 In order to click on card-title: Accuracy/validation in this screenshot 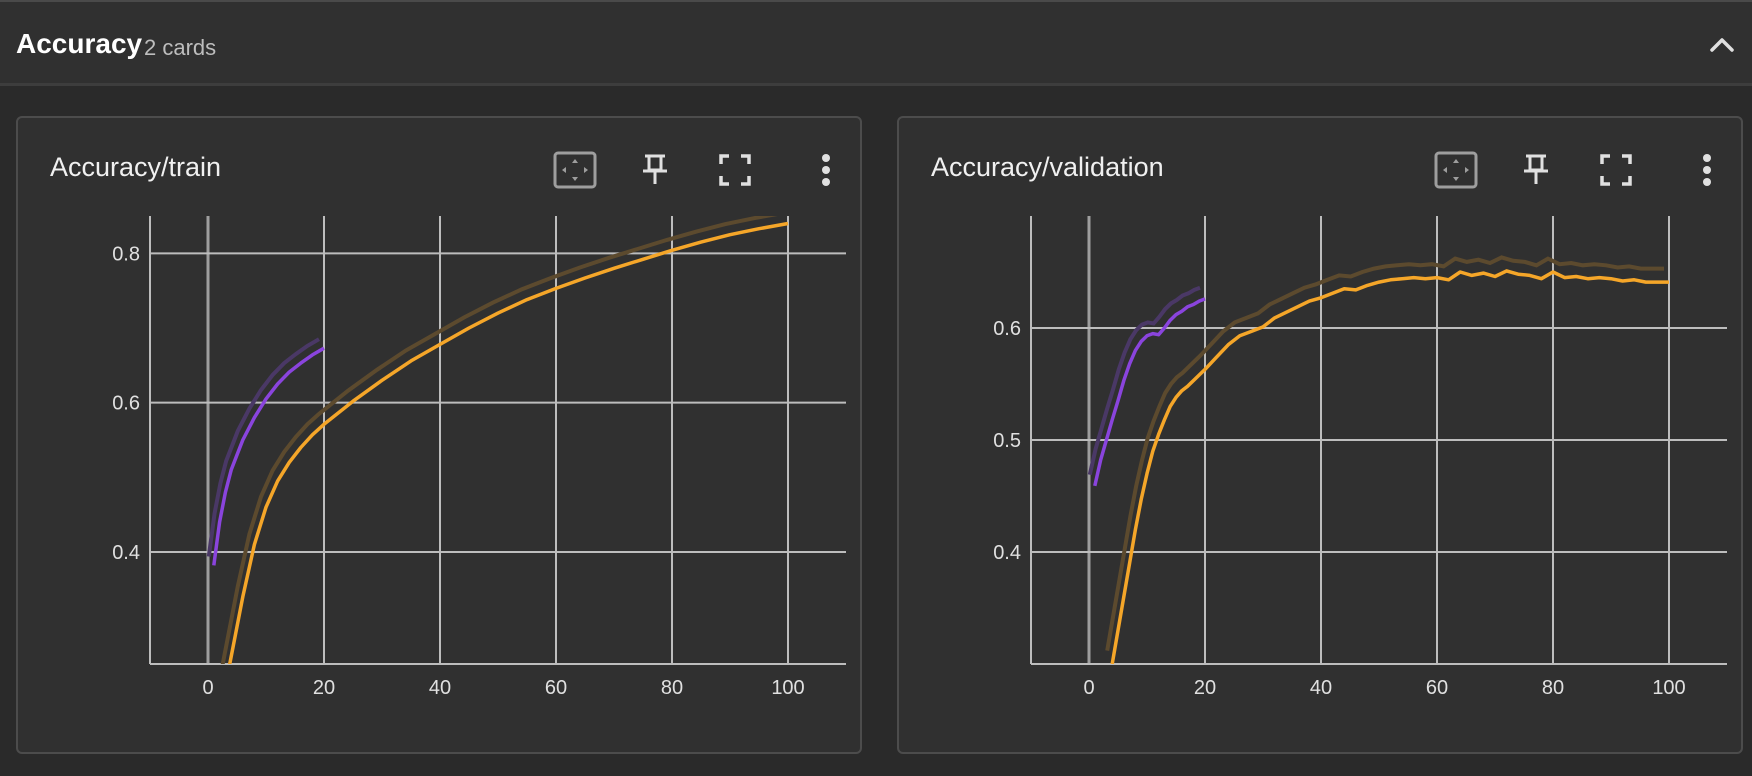, I will do `click(1047, 167)`.